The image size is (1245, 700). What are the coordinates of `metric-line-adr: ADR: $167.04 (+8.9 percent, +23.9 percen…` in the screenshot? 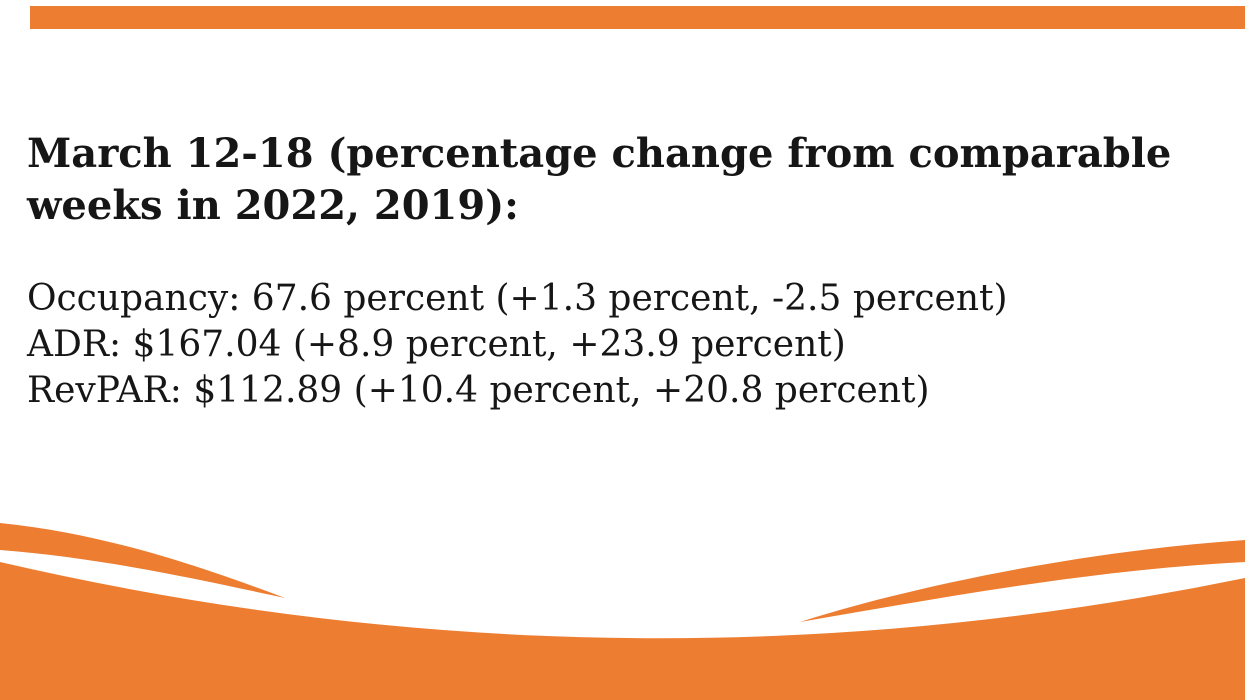 It's located at (436, 344).